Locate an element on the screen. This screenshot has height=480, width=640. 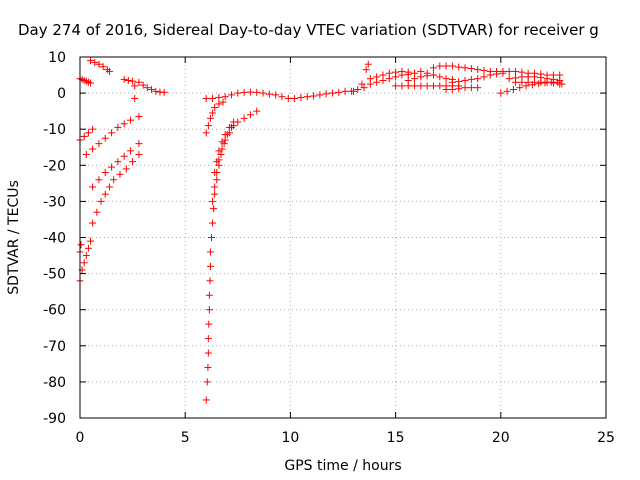
y-tick-label: -50 is located at coordinates (54, 275).